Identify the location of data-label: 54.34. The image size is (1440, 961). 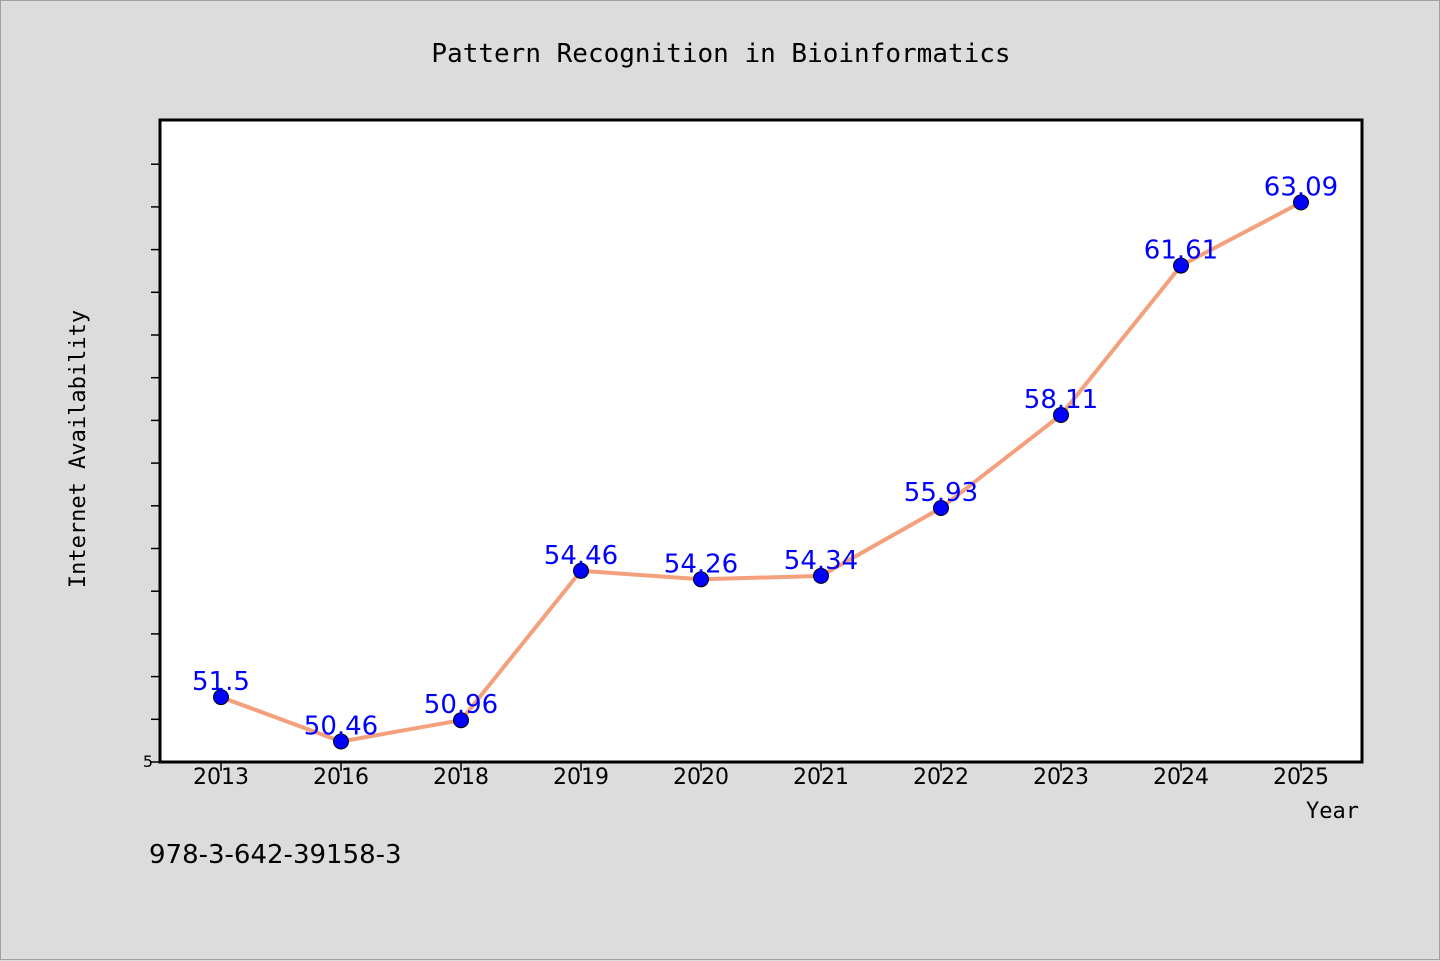
(821, 561).